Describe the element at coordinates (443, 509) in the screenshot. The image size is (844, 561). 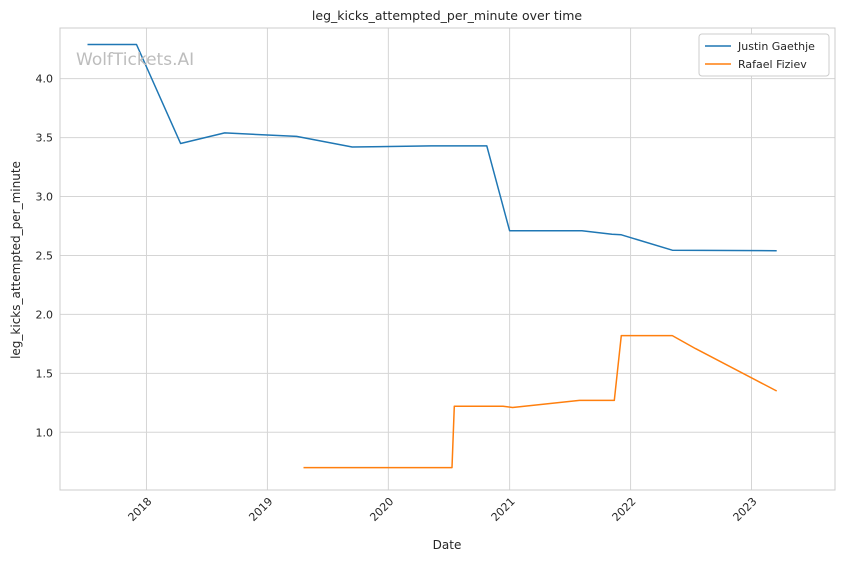
I see `x-tick-labels: 2018 2019 2020 2021 2022 2023` at that location.